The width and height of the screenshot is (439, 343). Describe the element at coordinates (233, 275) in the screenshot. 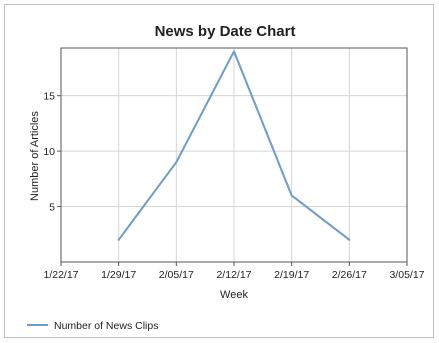

I see `x-tick-label: 2/12/17` at that location.